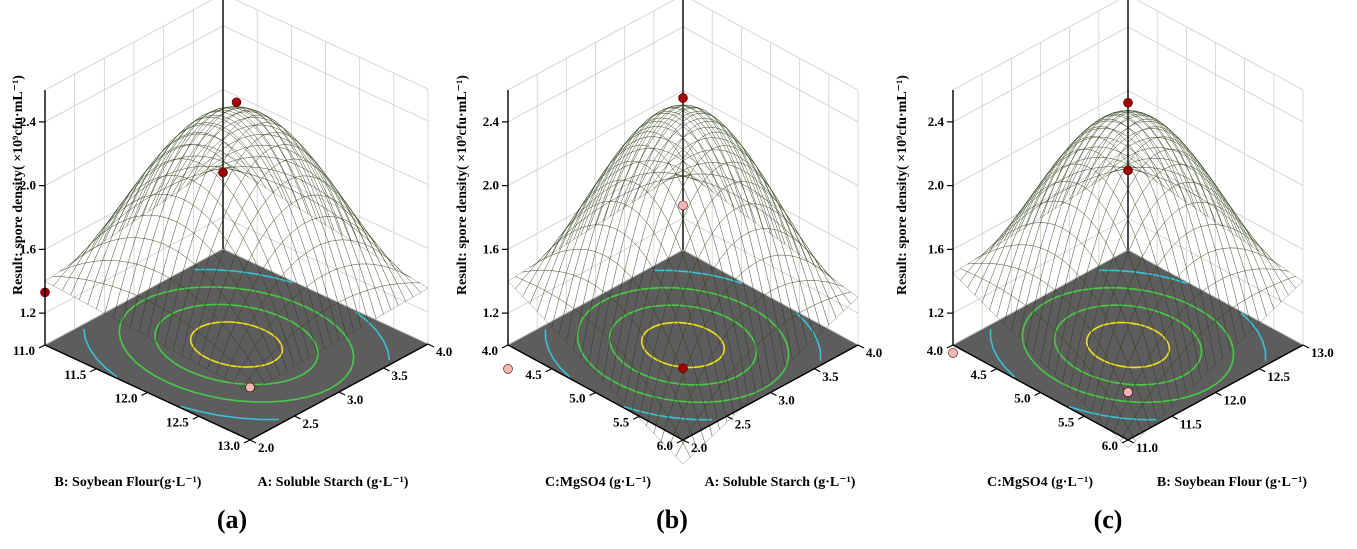  I want to click on x-axis-title: C:MgSO4 (g·L⁻¹), so click(1040, 482).